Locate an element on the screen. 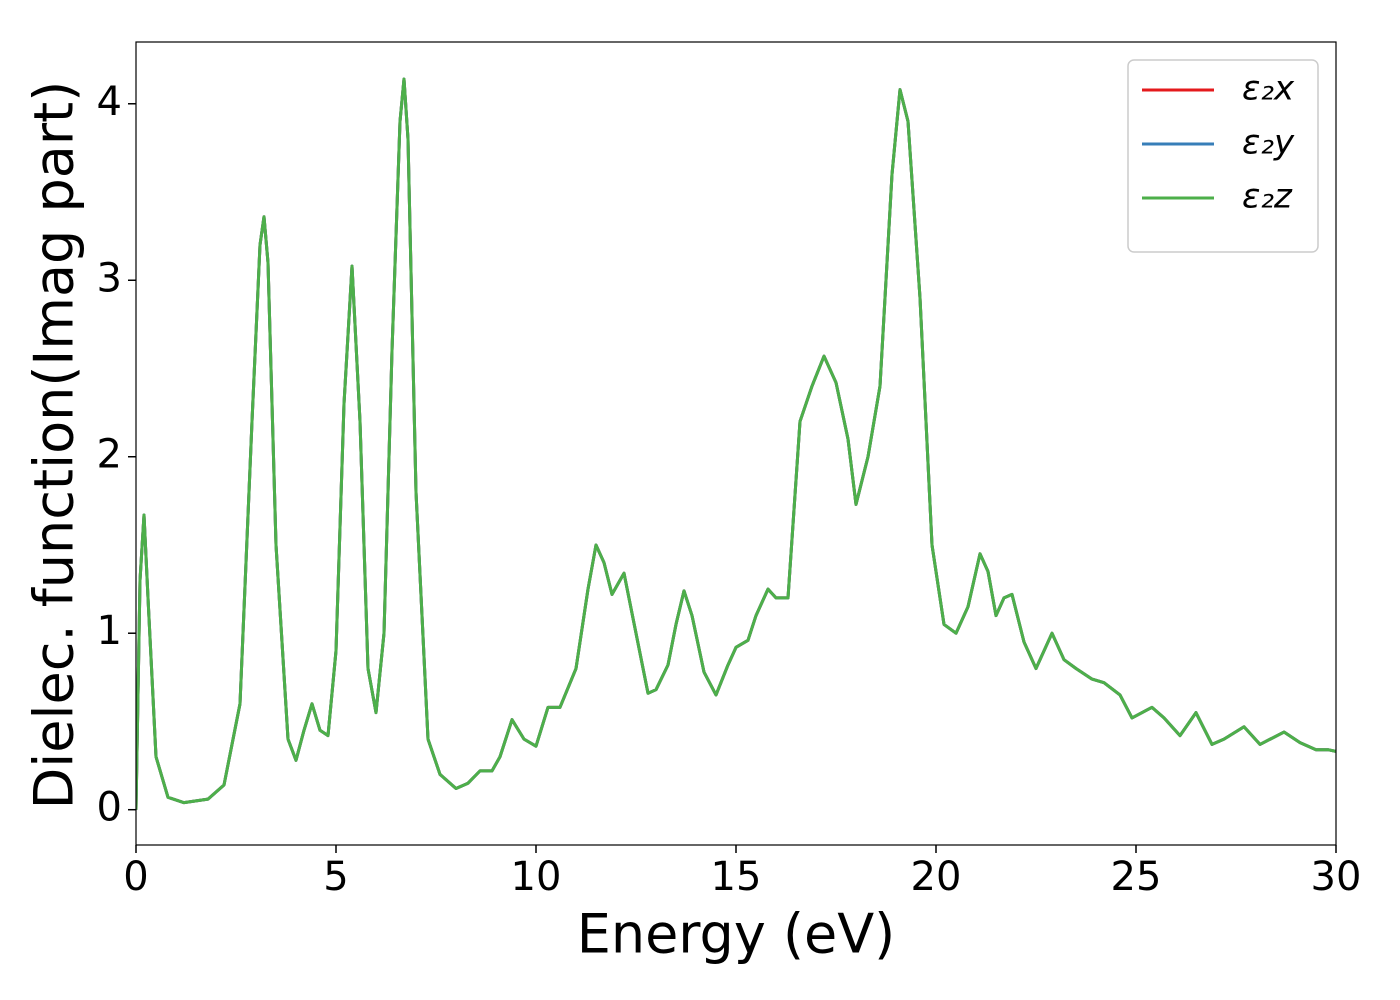 The height and width of the screenshot is (1000, 1400). legend-label: ε₂y is located at coordinates (1268, 143).